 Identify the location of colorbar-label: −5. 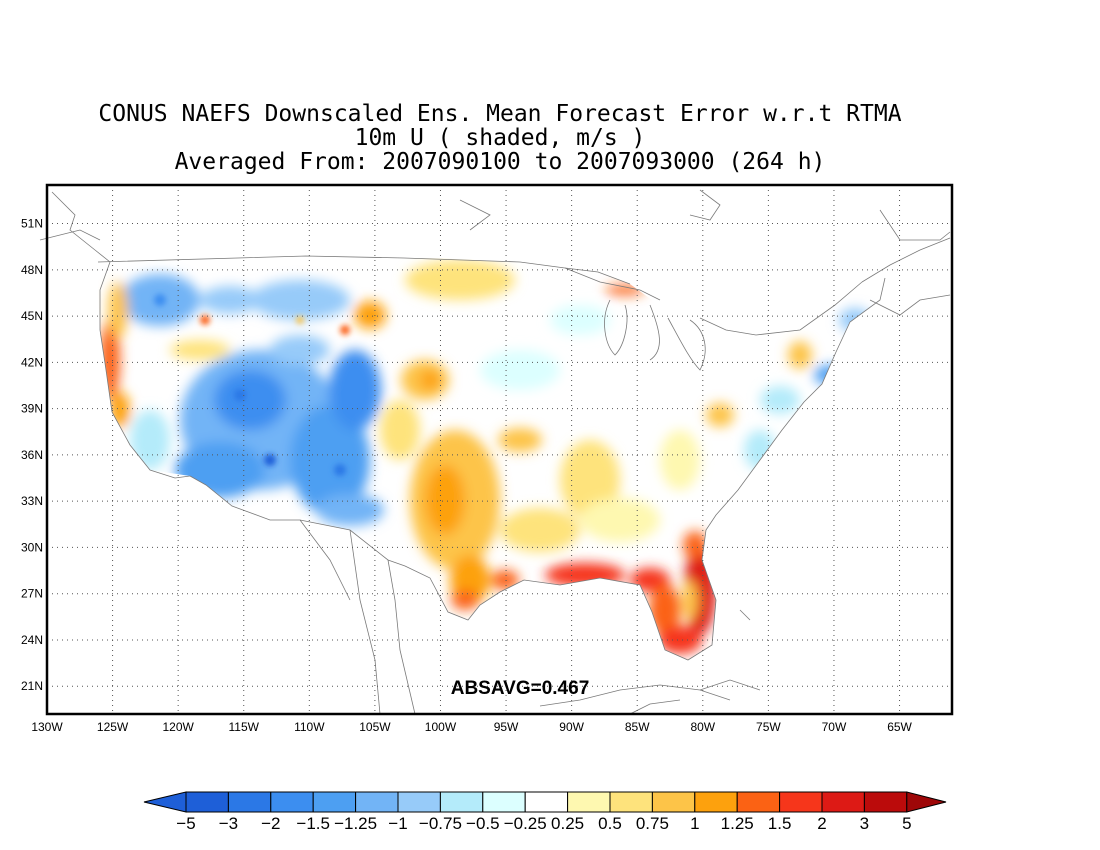
(185, 823).